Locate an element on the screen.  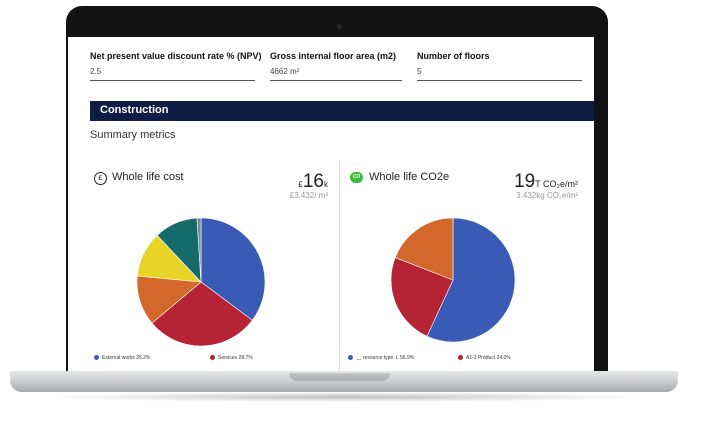
laptop-base is located at coordinates (344, 381).